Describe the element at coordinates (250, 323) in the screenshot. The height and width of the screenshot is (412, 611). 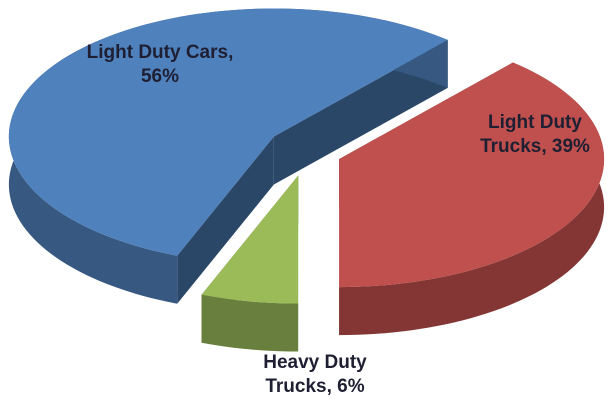
I see `slice-side` at that location.